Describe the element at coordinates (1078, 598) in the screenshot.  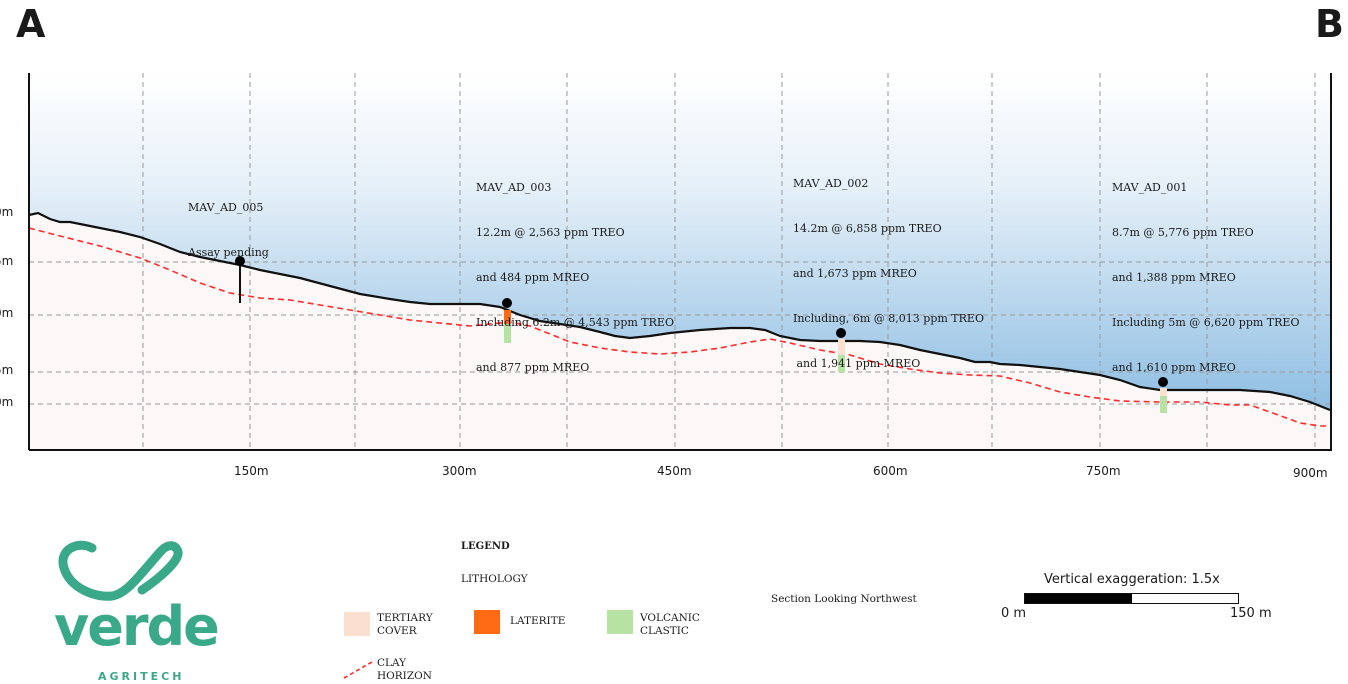
I see `scale-bar-black-segment` at that location.